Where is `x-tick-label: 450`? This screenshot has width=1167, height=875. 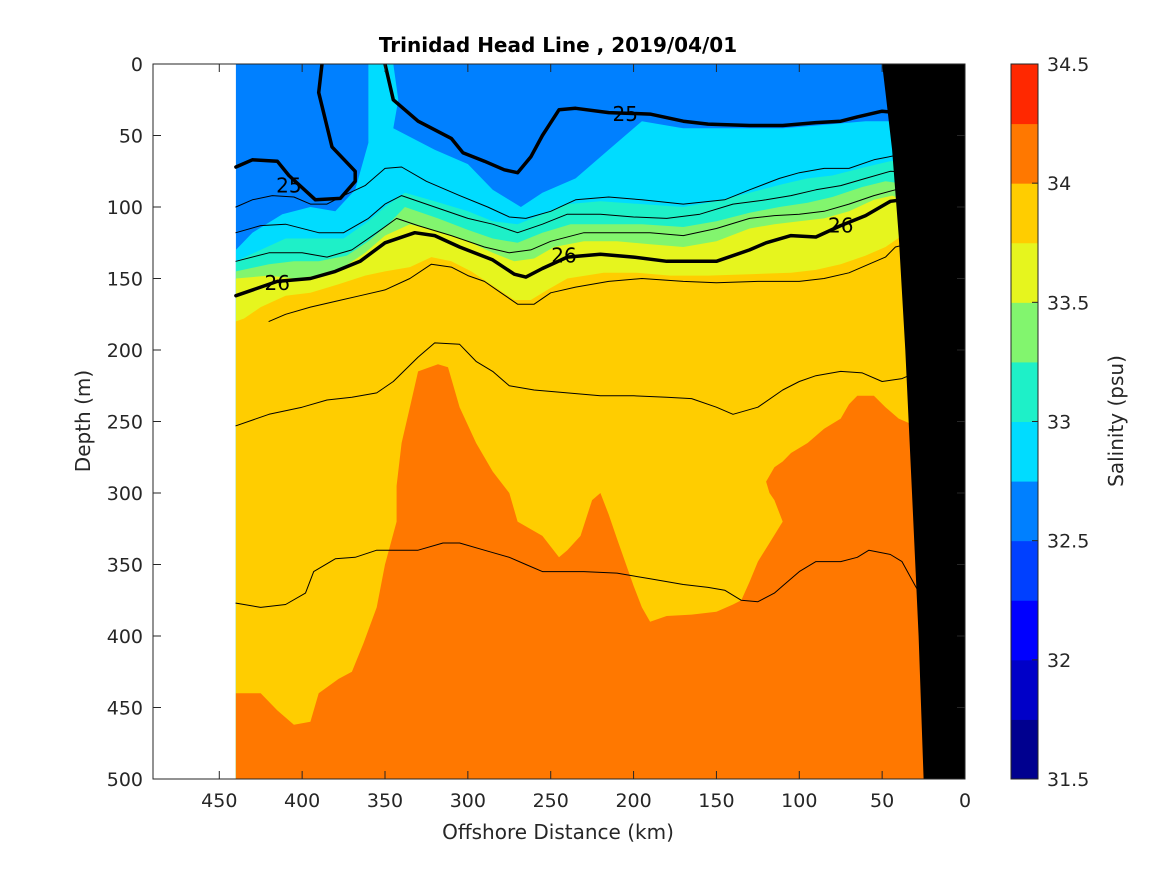 x-tick-label: 450 is located at coordinates (219, 801).